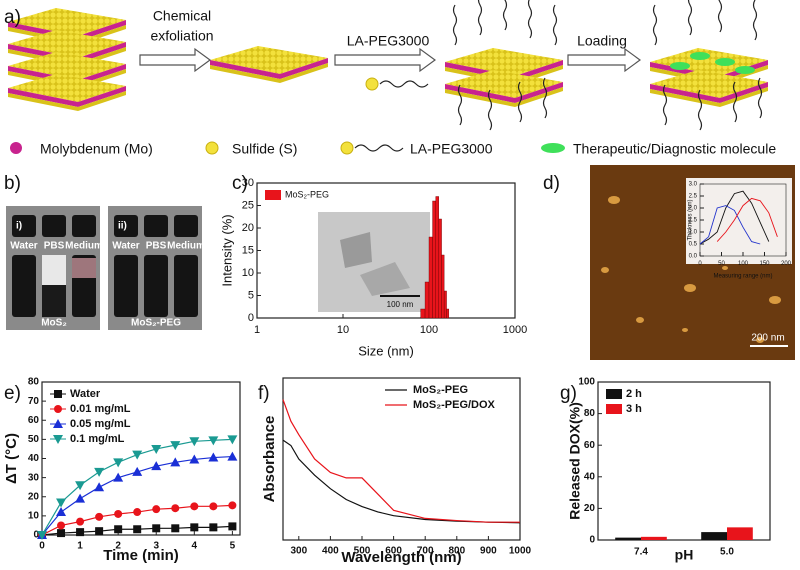  What do you see at coordinates (248, 205) in the screenshot?
I see `y-tick-label: 25` at bounding box center [248, 205].